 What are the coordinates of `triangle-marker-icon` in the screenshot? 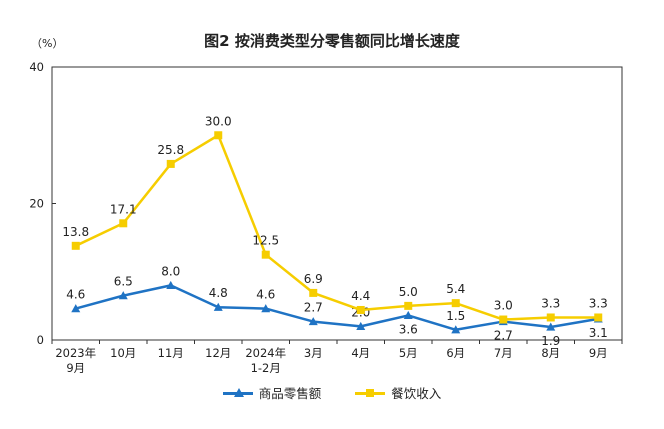 It's located at (238, 392).